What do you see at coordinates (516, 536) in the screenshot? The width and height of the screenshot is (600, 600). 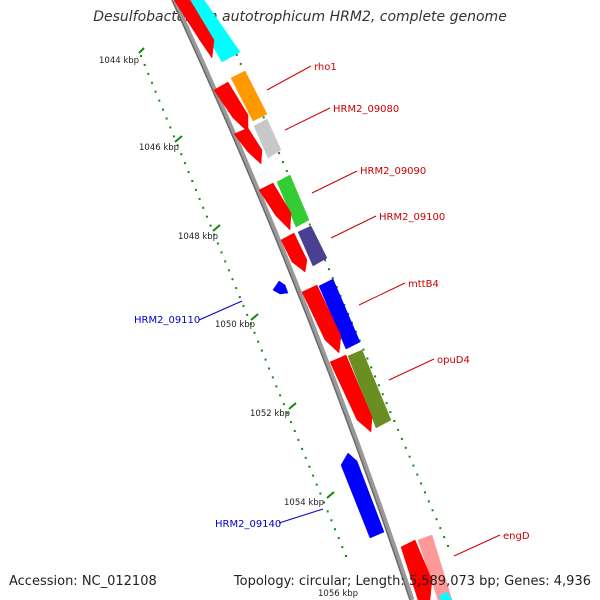 I see `gene-label-engd: engD` at bounding box center [516, 536].